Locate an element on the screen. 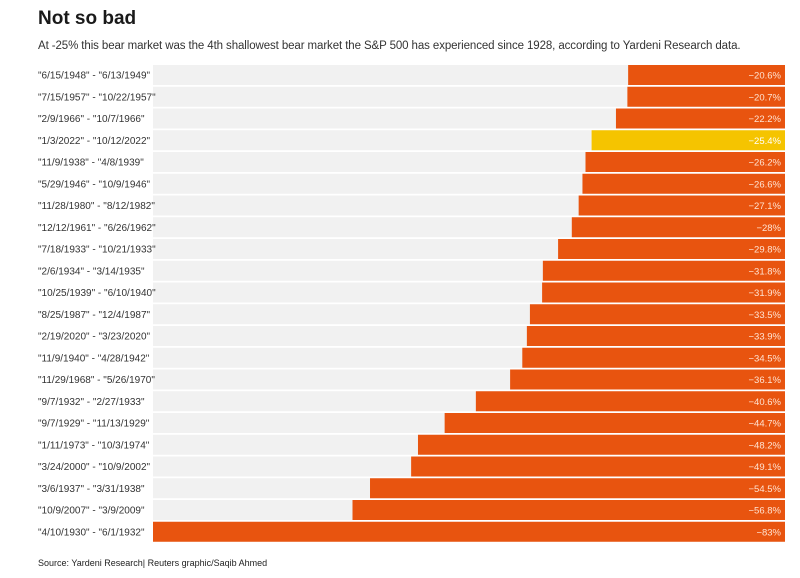  data-label: −27.1% is located at coordinates (765, 206).